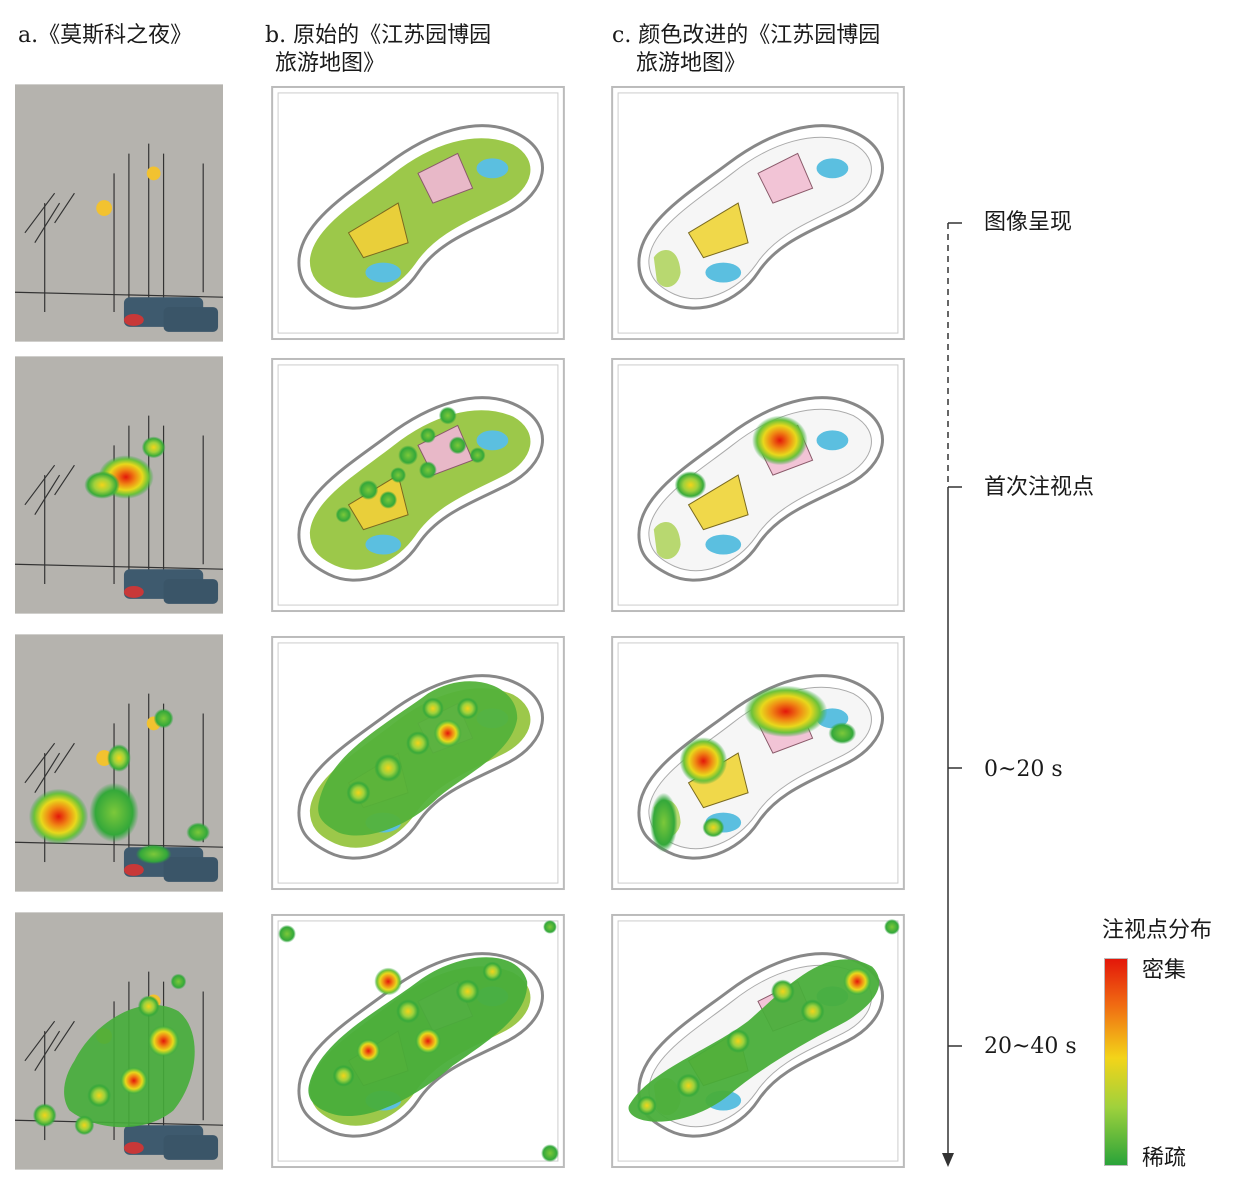 The width and height of the screenshot is (1238, 1187). What do you see at coordinates (418, 213) in the screenshot?
I see `panel-b-image-presentation` at bounding box center [418, 213].